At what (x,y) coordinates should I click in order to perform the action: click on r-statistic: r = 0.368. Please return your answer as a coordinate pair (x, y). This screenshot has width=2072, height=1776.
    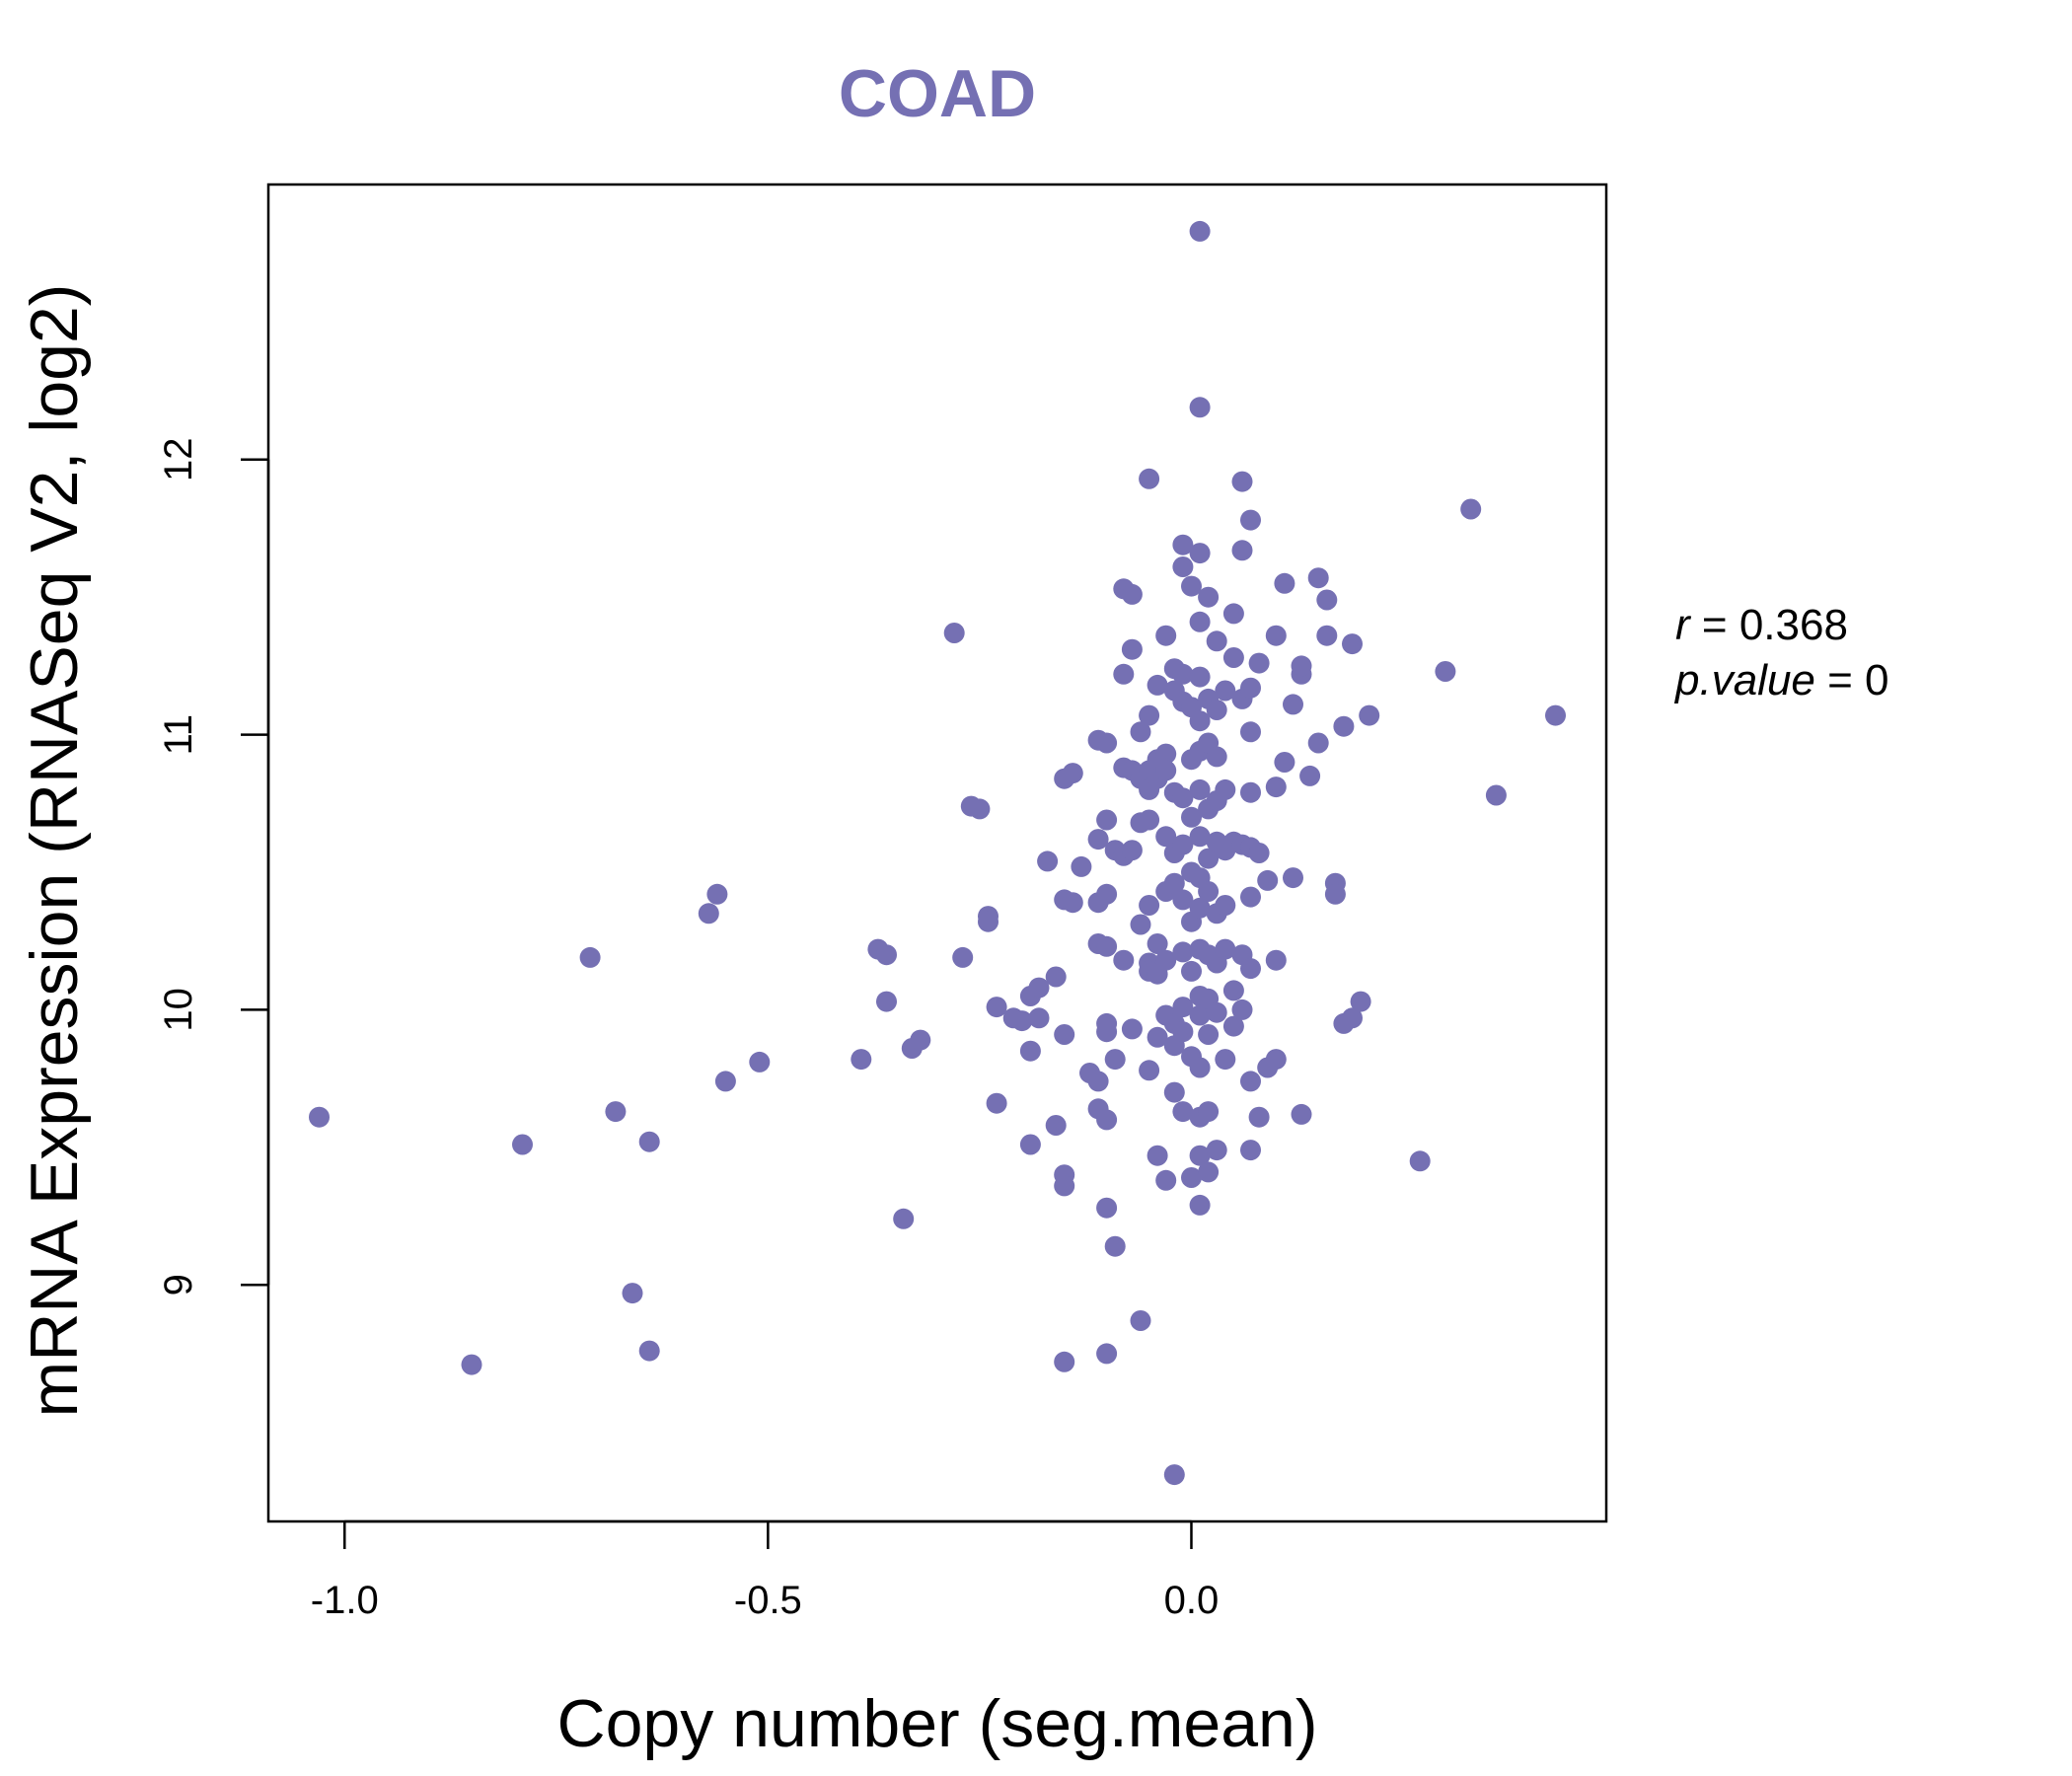
    Looking at the image, I should click on (1762, 625).